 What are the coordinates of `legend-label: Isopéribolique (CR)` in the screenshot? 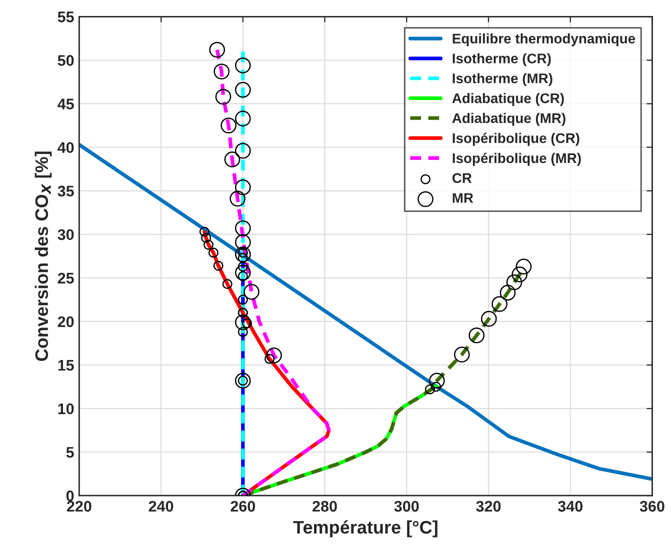 It's located at (516, 139).